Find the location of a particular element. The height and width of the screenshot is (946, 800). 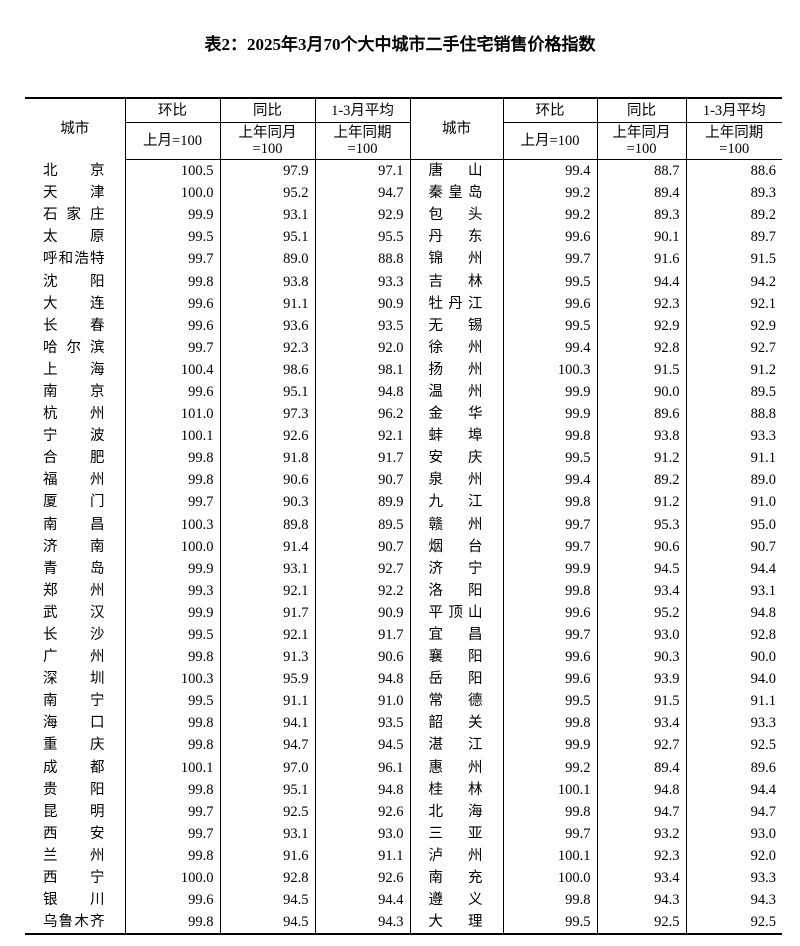

avg-value: 90.6 is located at coordinates (362, 657).